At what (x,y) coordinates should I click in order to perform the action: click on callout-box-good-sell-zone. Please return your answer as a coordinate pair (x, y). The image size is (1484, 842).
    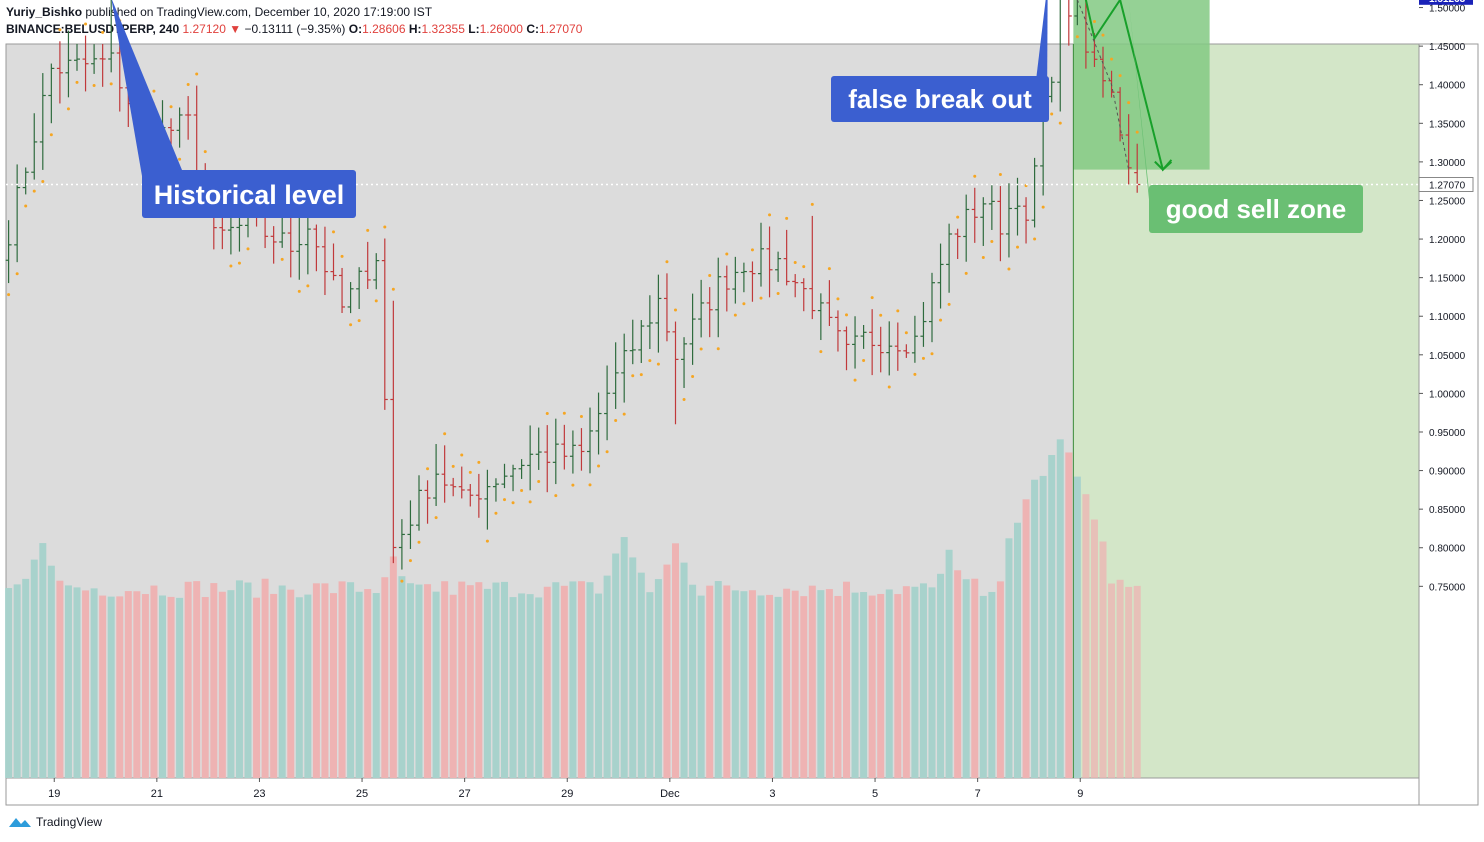
    Looking at the image, I should click on (1256, 209).